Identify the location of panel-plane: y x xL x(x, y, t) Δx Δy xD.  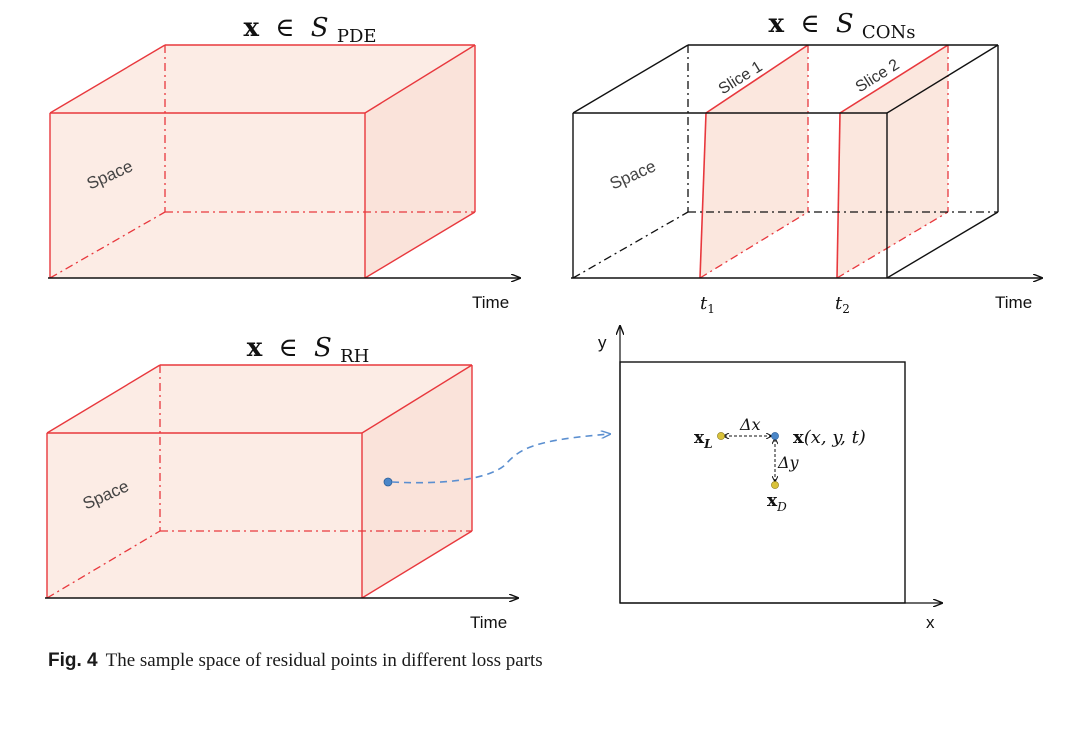
(770, 479).